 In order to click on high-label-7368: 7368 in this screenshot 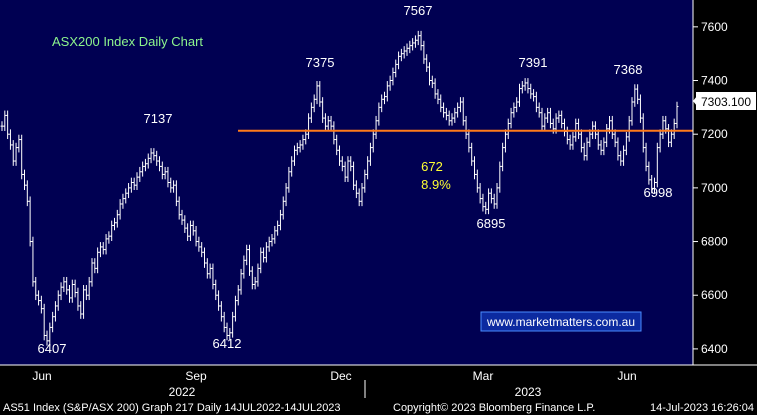, I will do `click(628, 69)`.